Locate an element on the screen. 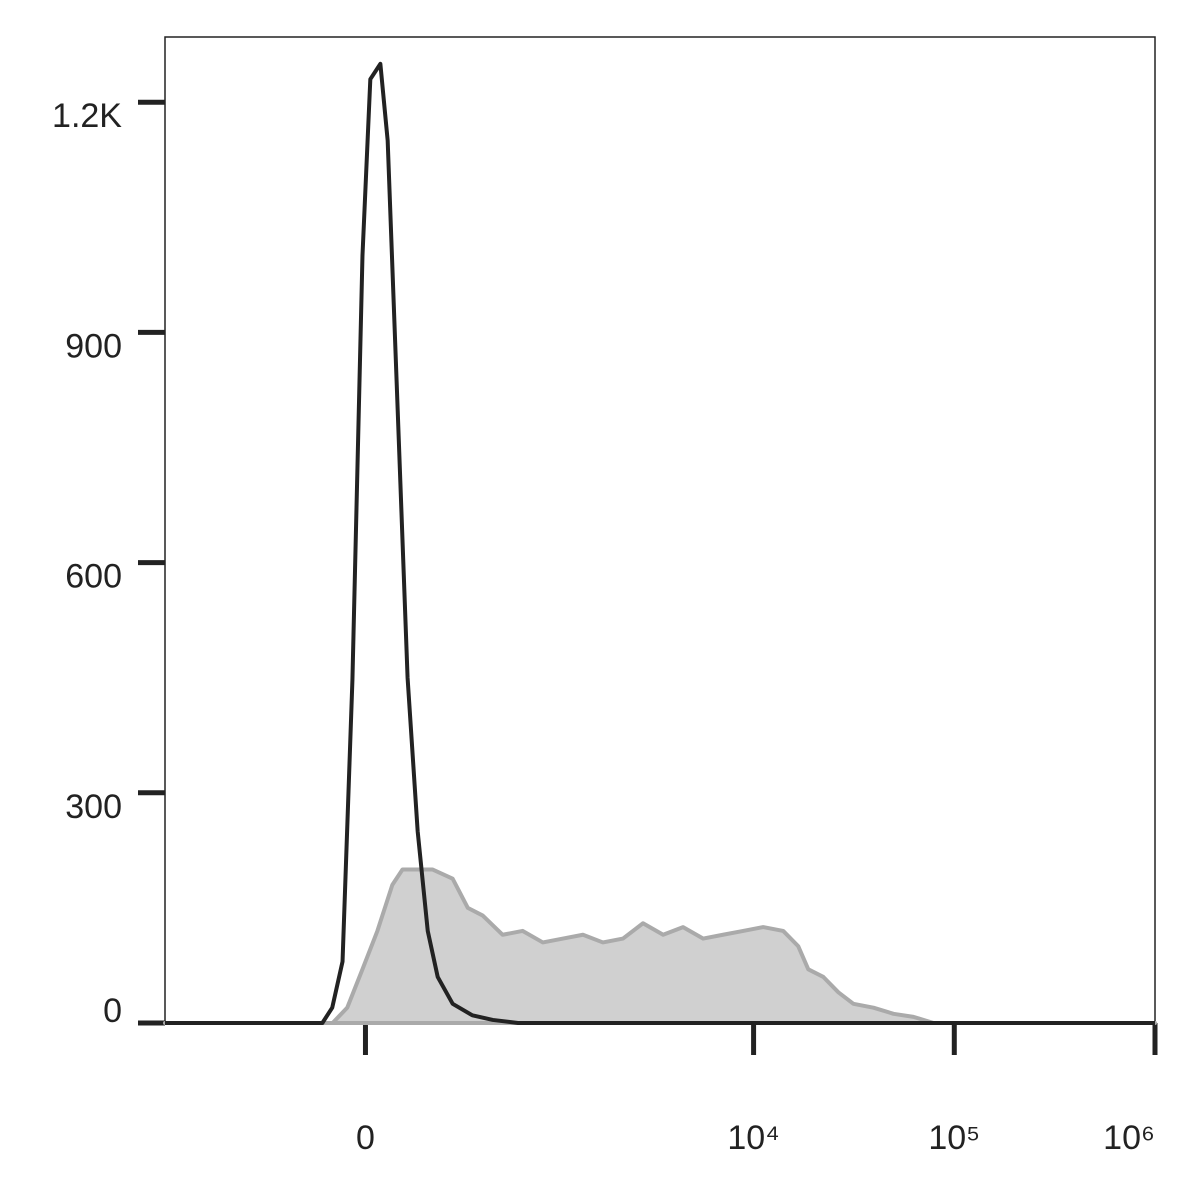 This screenshot has width=1192, height=1187. x-tick-label: 10⁵ is located at coordinates (954, 1138).